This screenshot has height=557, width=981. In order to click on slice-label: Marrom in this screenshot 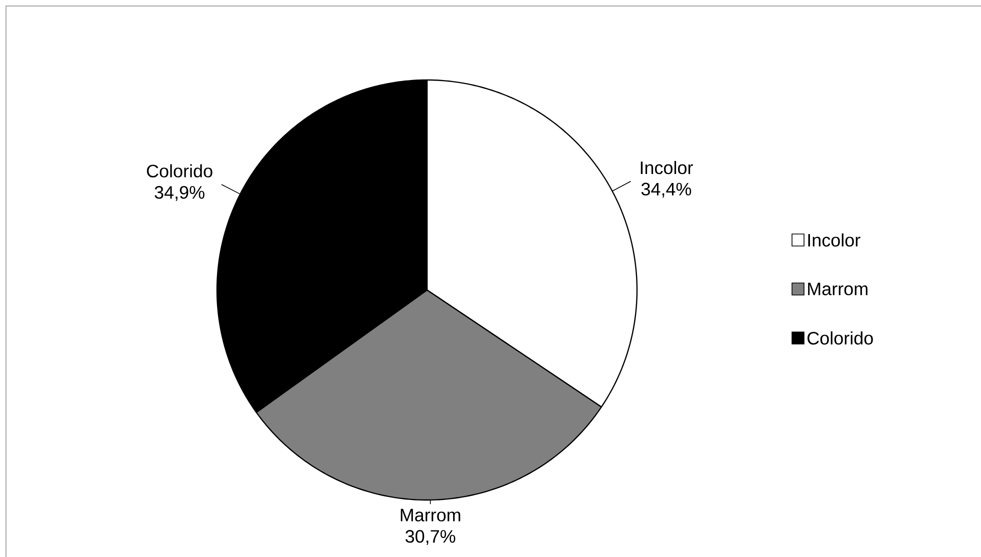, I will do `click(430, 515)`.